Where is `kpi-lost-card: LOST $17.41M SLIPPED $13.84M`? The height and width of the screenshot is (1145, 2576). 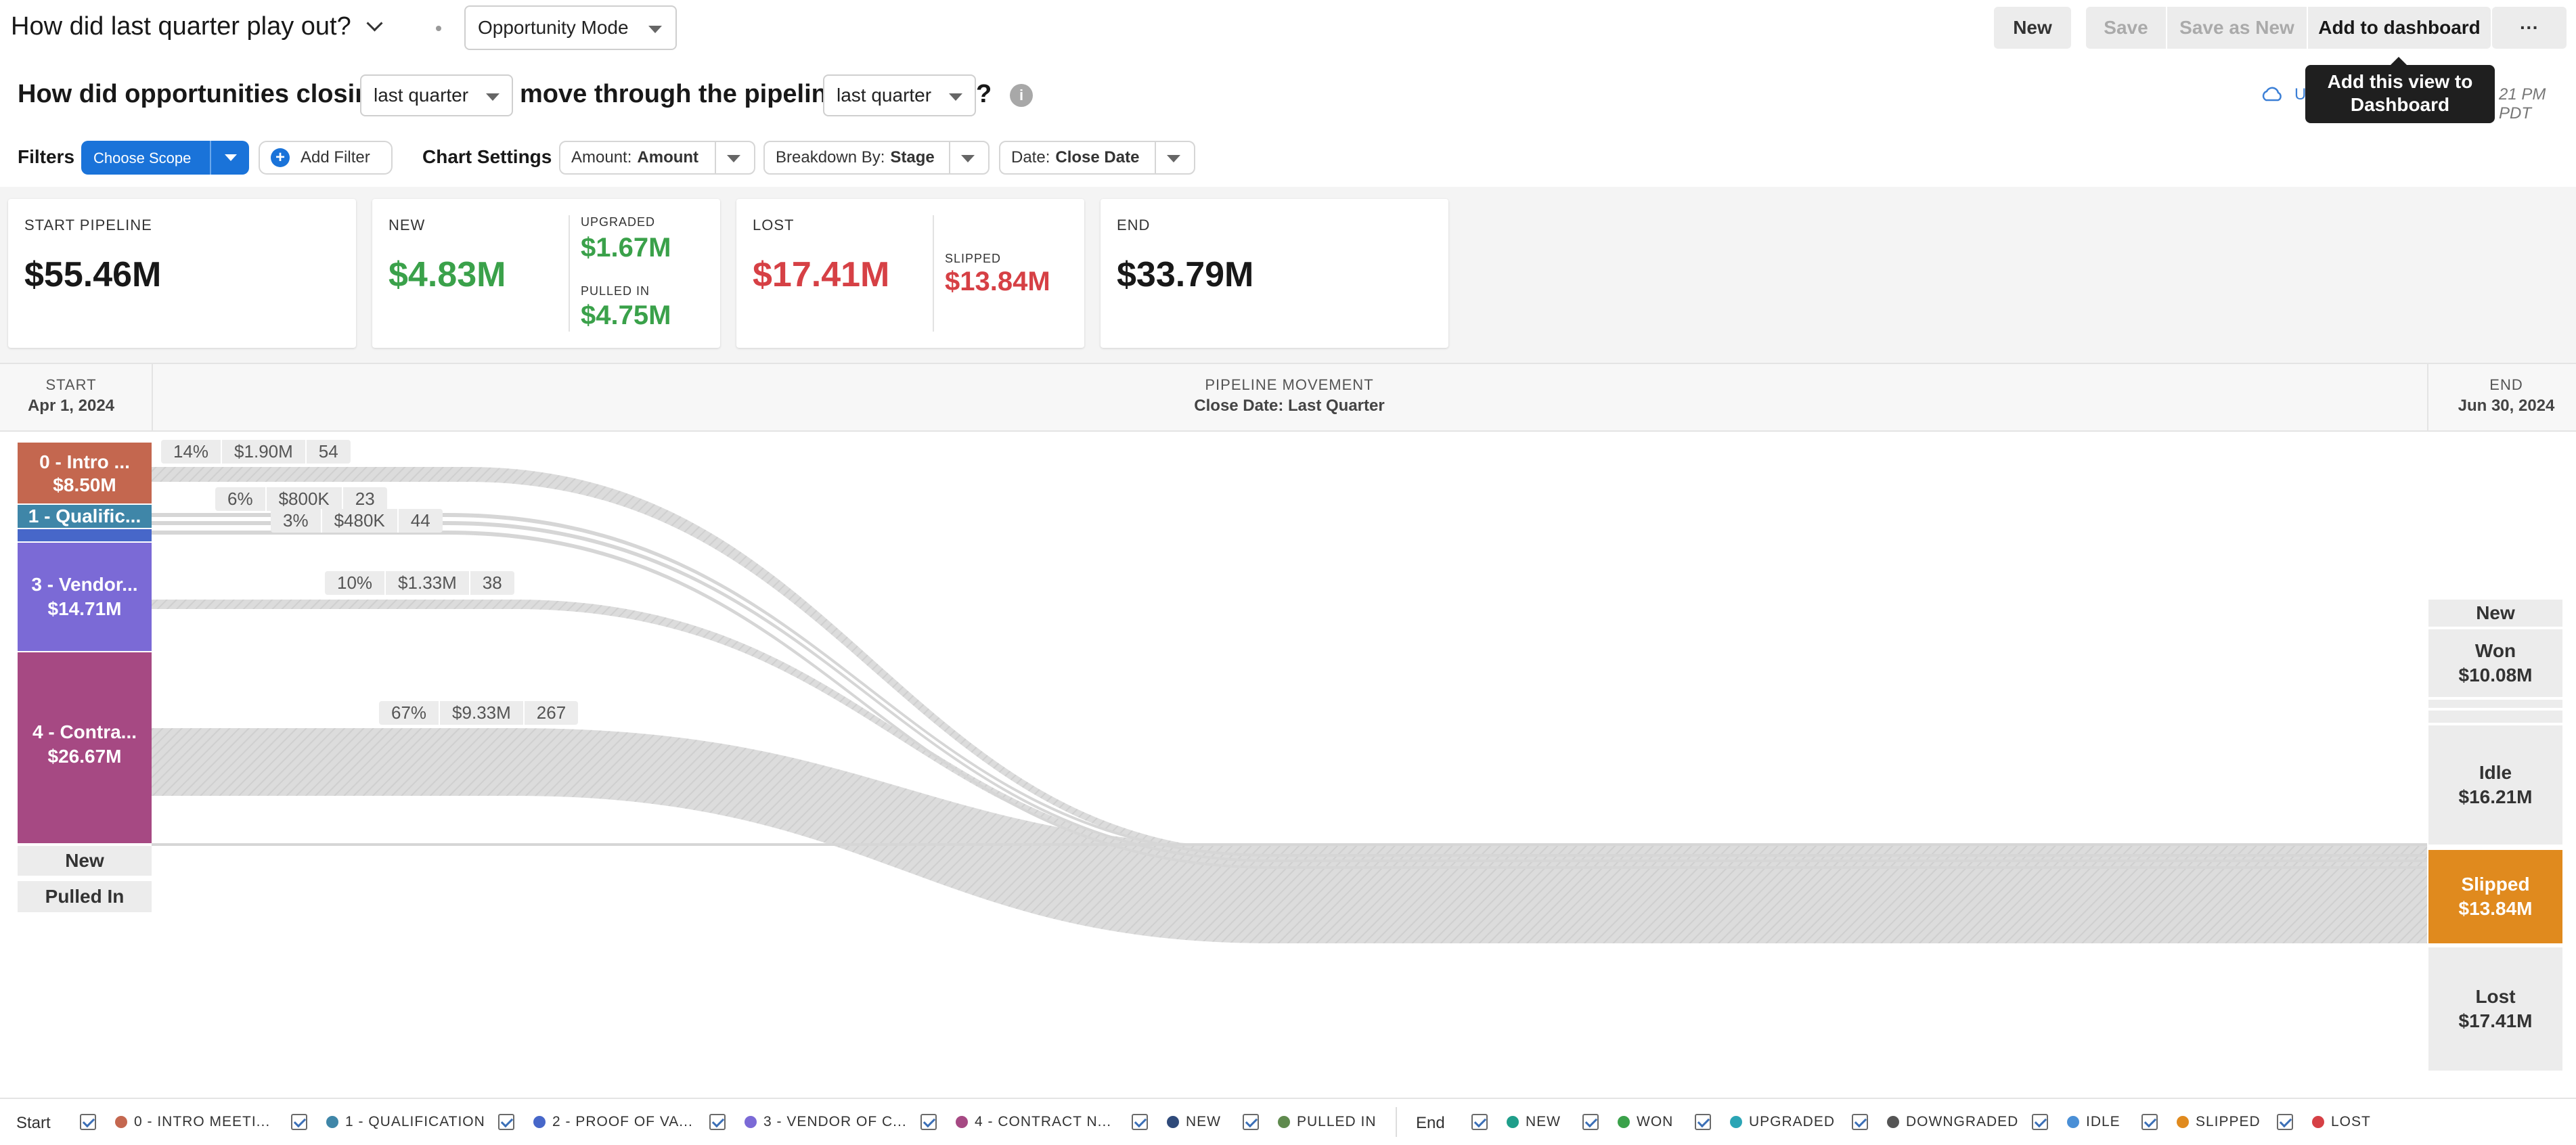
kpi-lost-card: LOST $17.41M SLIPPED $13.84M is located at coordinates (910, 273).